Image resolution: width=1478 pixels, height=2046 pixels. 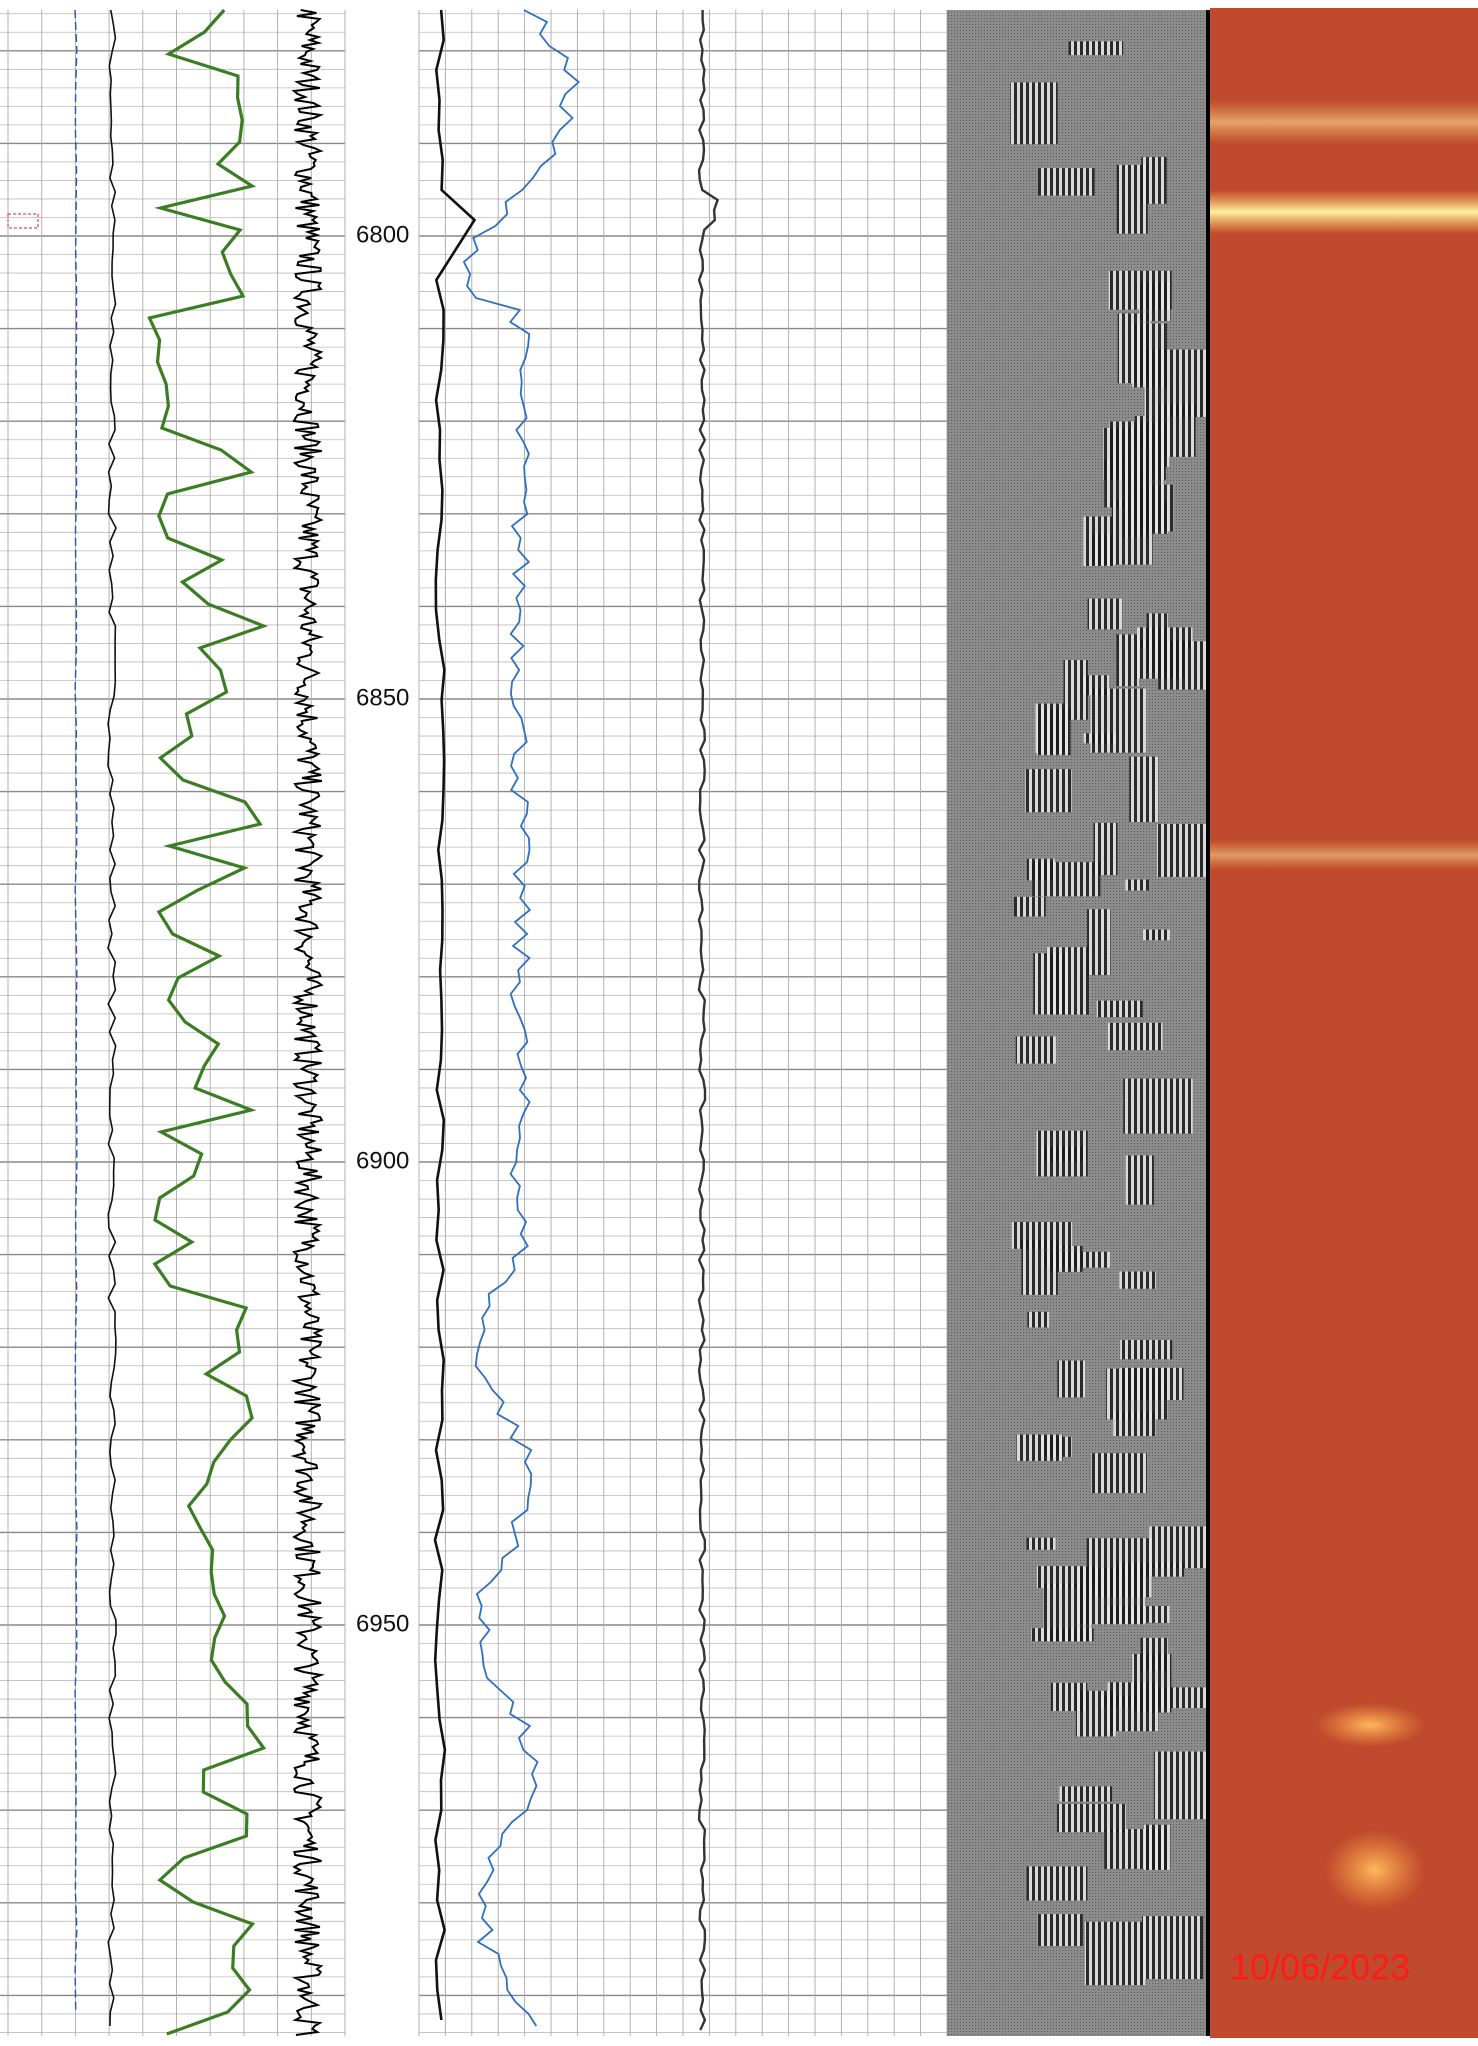 What do you see at coordinates (455, 1015) in the screenshot?
I see `resistivity-deep` at bounding box center [455, 1015].